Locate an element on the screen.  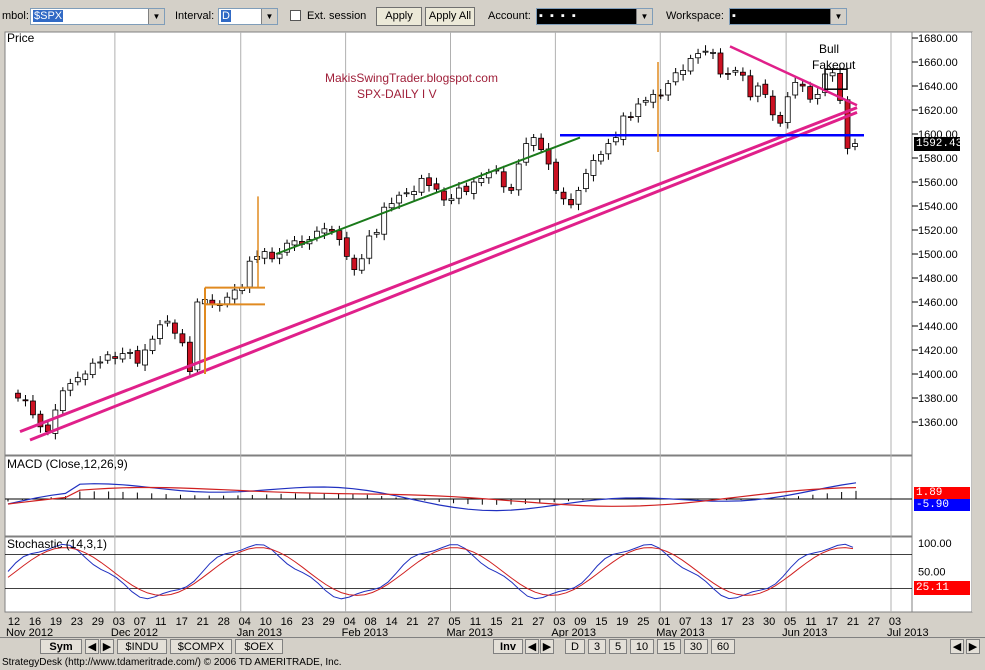
tab-inv: Inv is located at coordinates (508, 646).